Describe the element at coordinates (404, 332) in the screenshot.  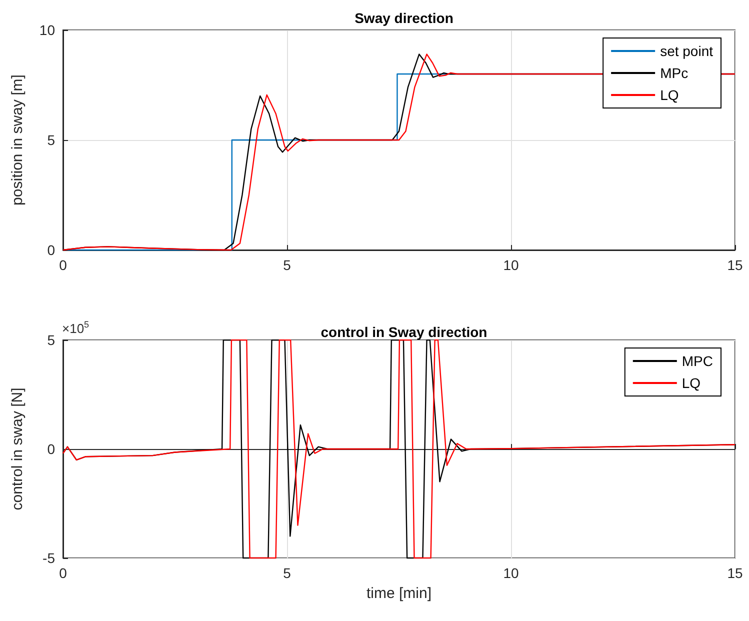
I see `chart-title: control in Sway direction` at that location.